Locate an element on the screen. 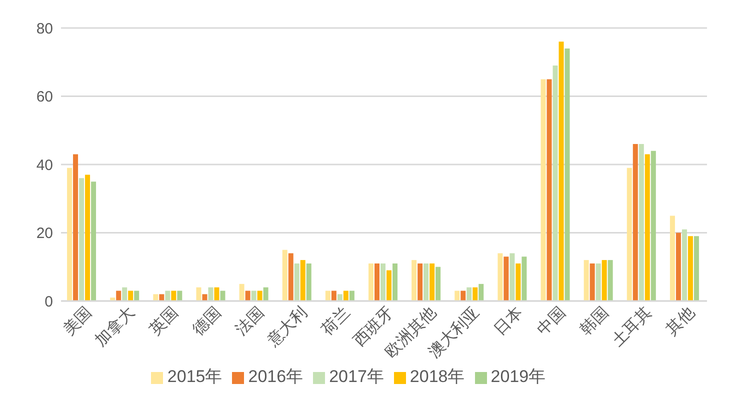 The width and height of the screenshot is (746, 401). x-tick-label: 中国 is located at coordinates (551, 321).